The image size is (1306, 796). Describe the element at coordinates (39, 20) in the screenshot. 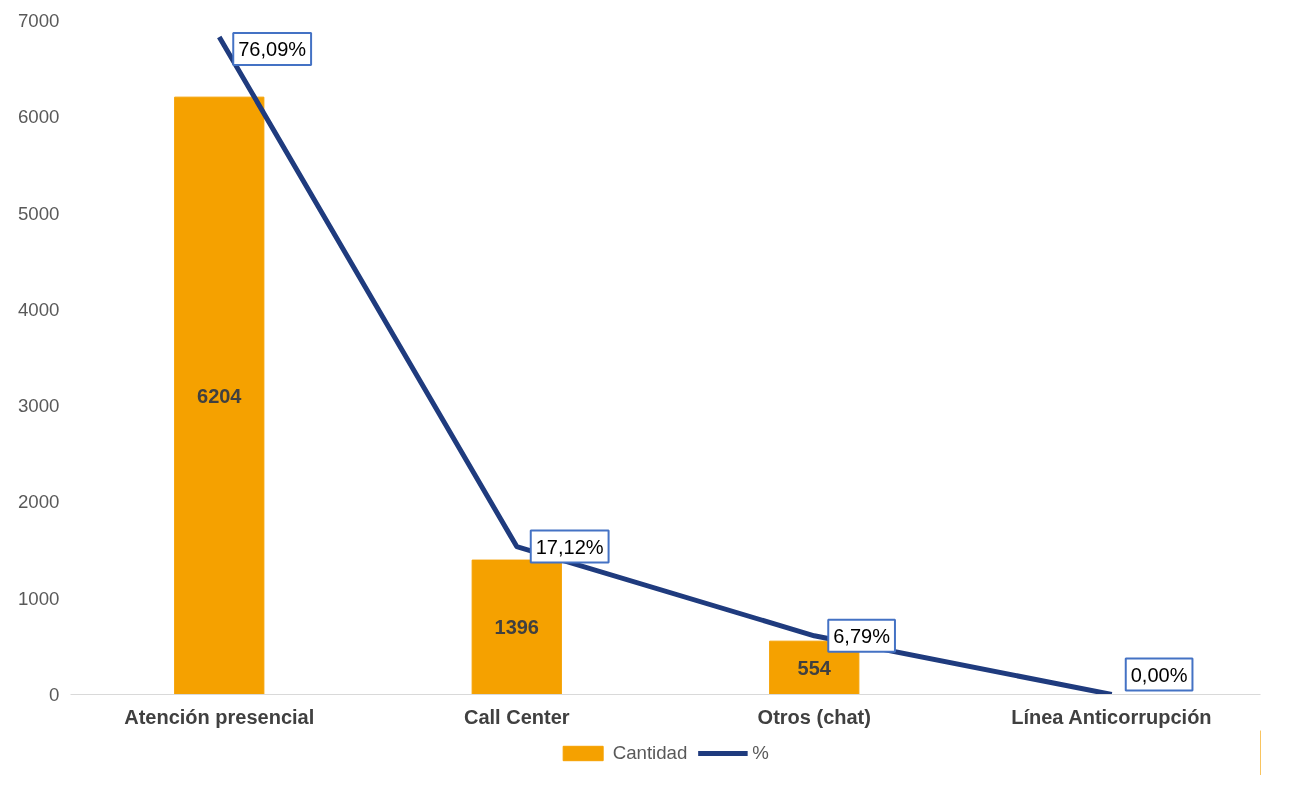

I see `y-tick-label: 7000` at that location.